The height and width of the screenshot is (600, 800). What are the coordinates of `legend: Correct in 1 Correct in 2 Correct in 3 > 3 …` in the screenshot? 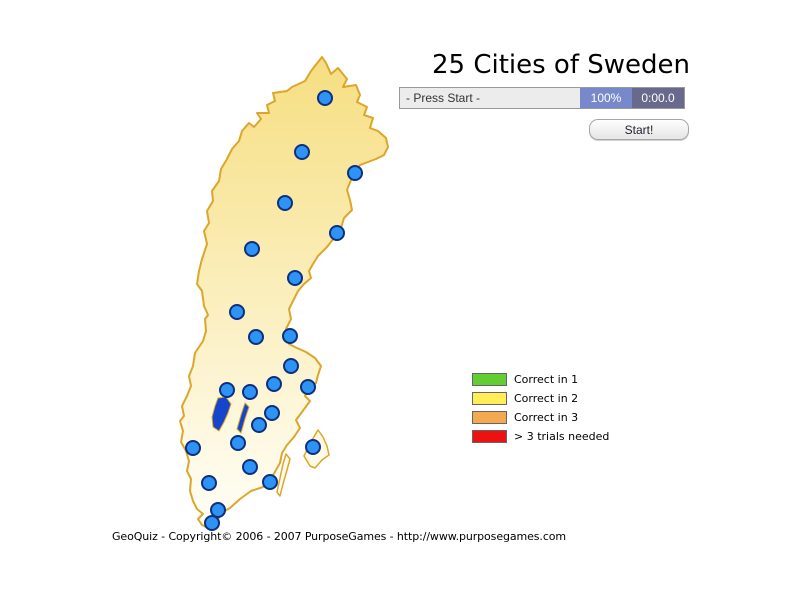 It's located at (540, 408).